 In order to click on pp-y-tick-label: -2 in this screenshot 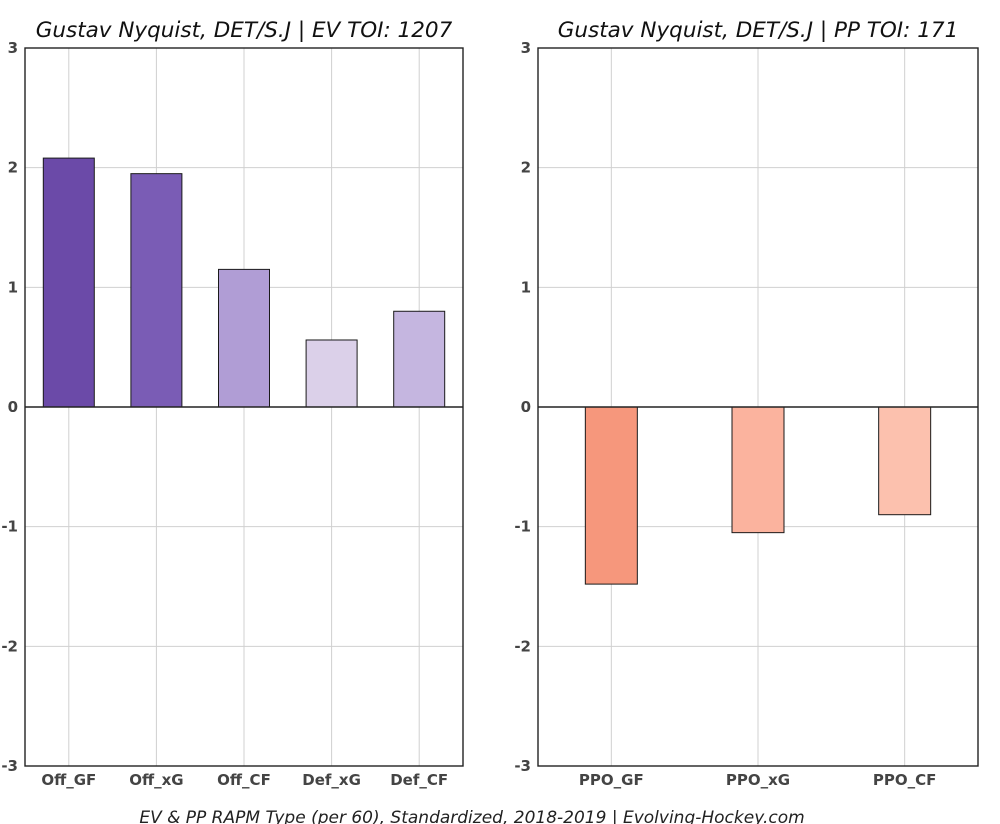, I will do `click(522, 646)`.